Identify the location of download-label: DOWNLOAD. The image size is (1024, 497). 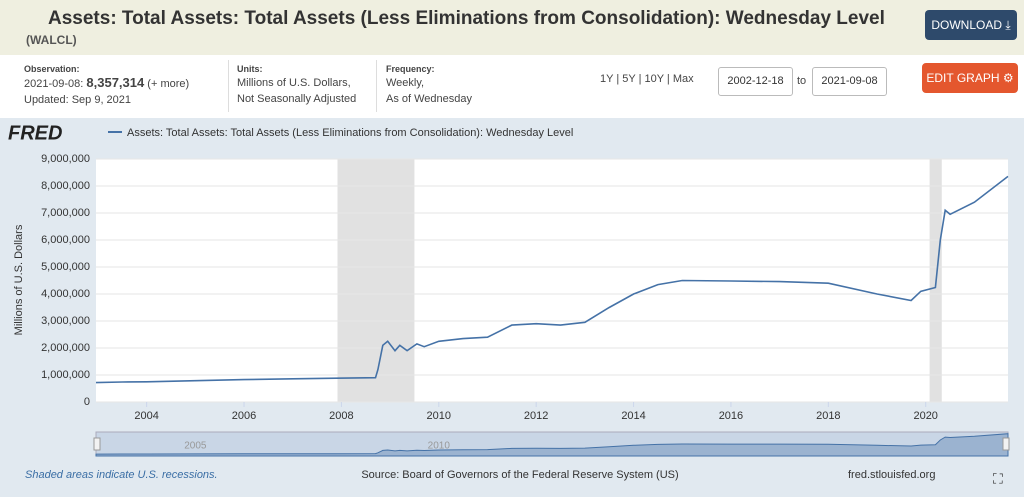
(967, 25).